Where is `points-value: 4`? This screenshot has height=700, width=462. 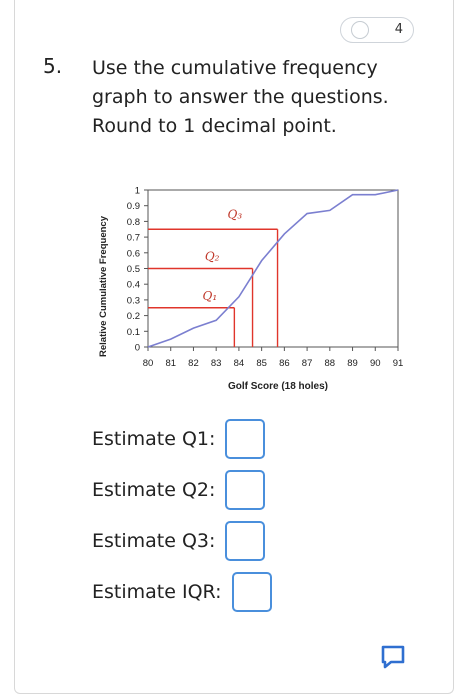 points-value: 4 is located at coordinates (398, 29).